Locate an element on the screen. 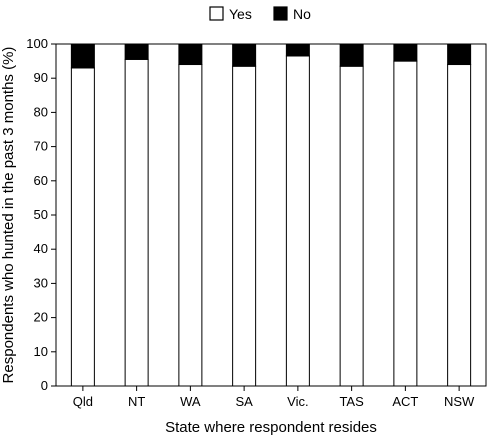  y-axis-ticks: 0 10 20 30 40 50 60 70 80 90 100 is located at coordinates (41, 214).